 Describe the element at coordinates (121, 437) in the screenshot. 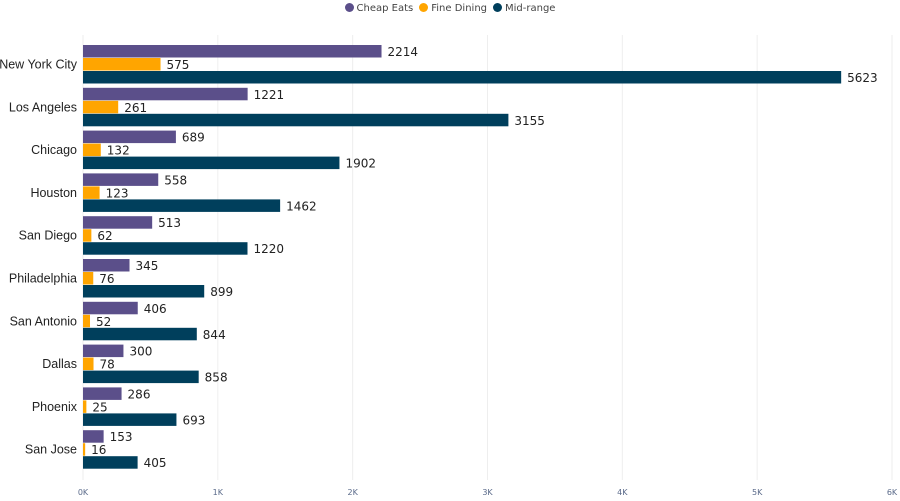

I see `data-label: 153` at that location.